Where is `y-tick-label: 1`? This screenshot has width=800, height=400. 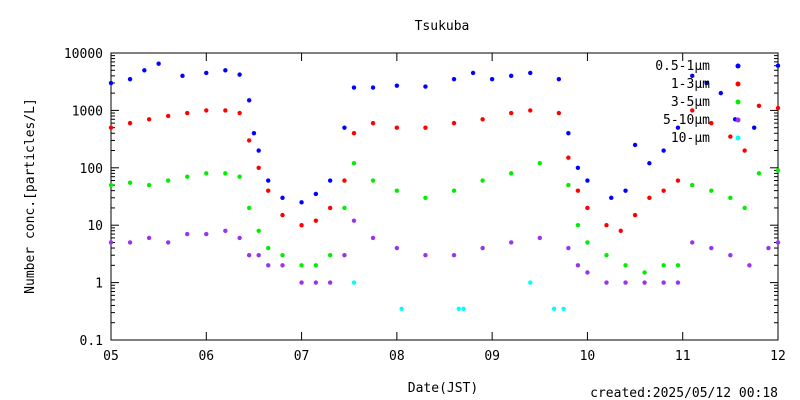
y-tick-label: 1 is located at coordinates (99, 284).